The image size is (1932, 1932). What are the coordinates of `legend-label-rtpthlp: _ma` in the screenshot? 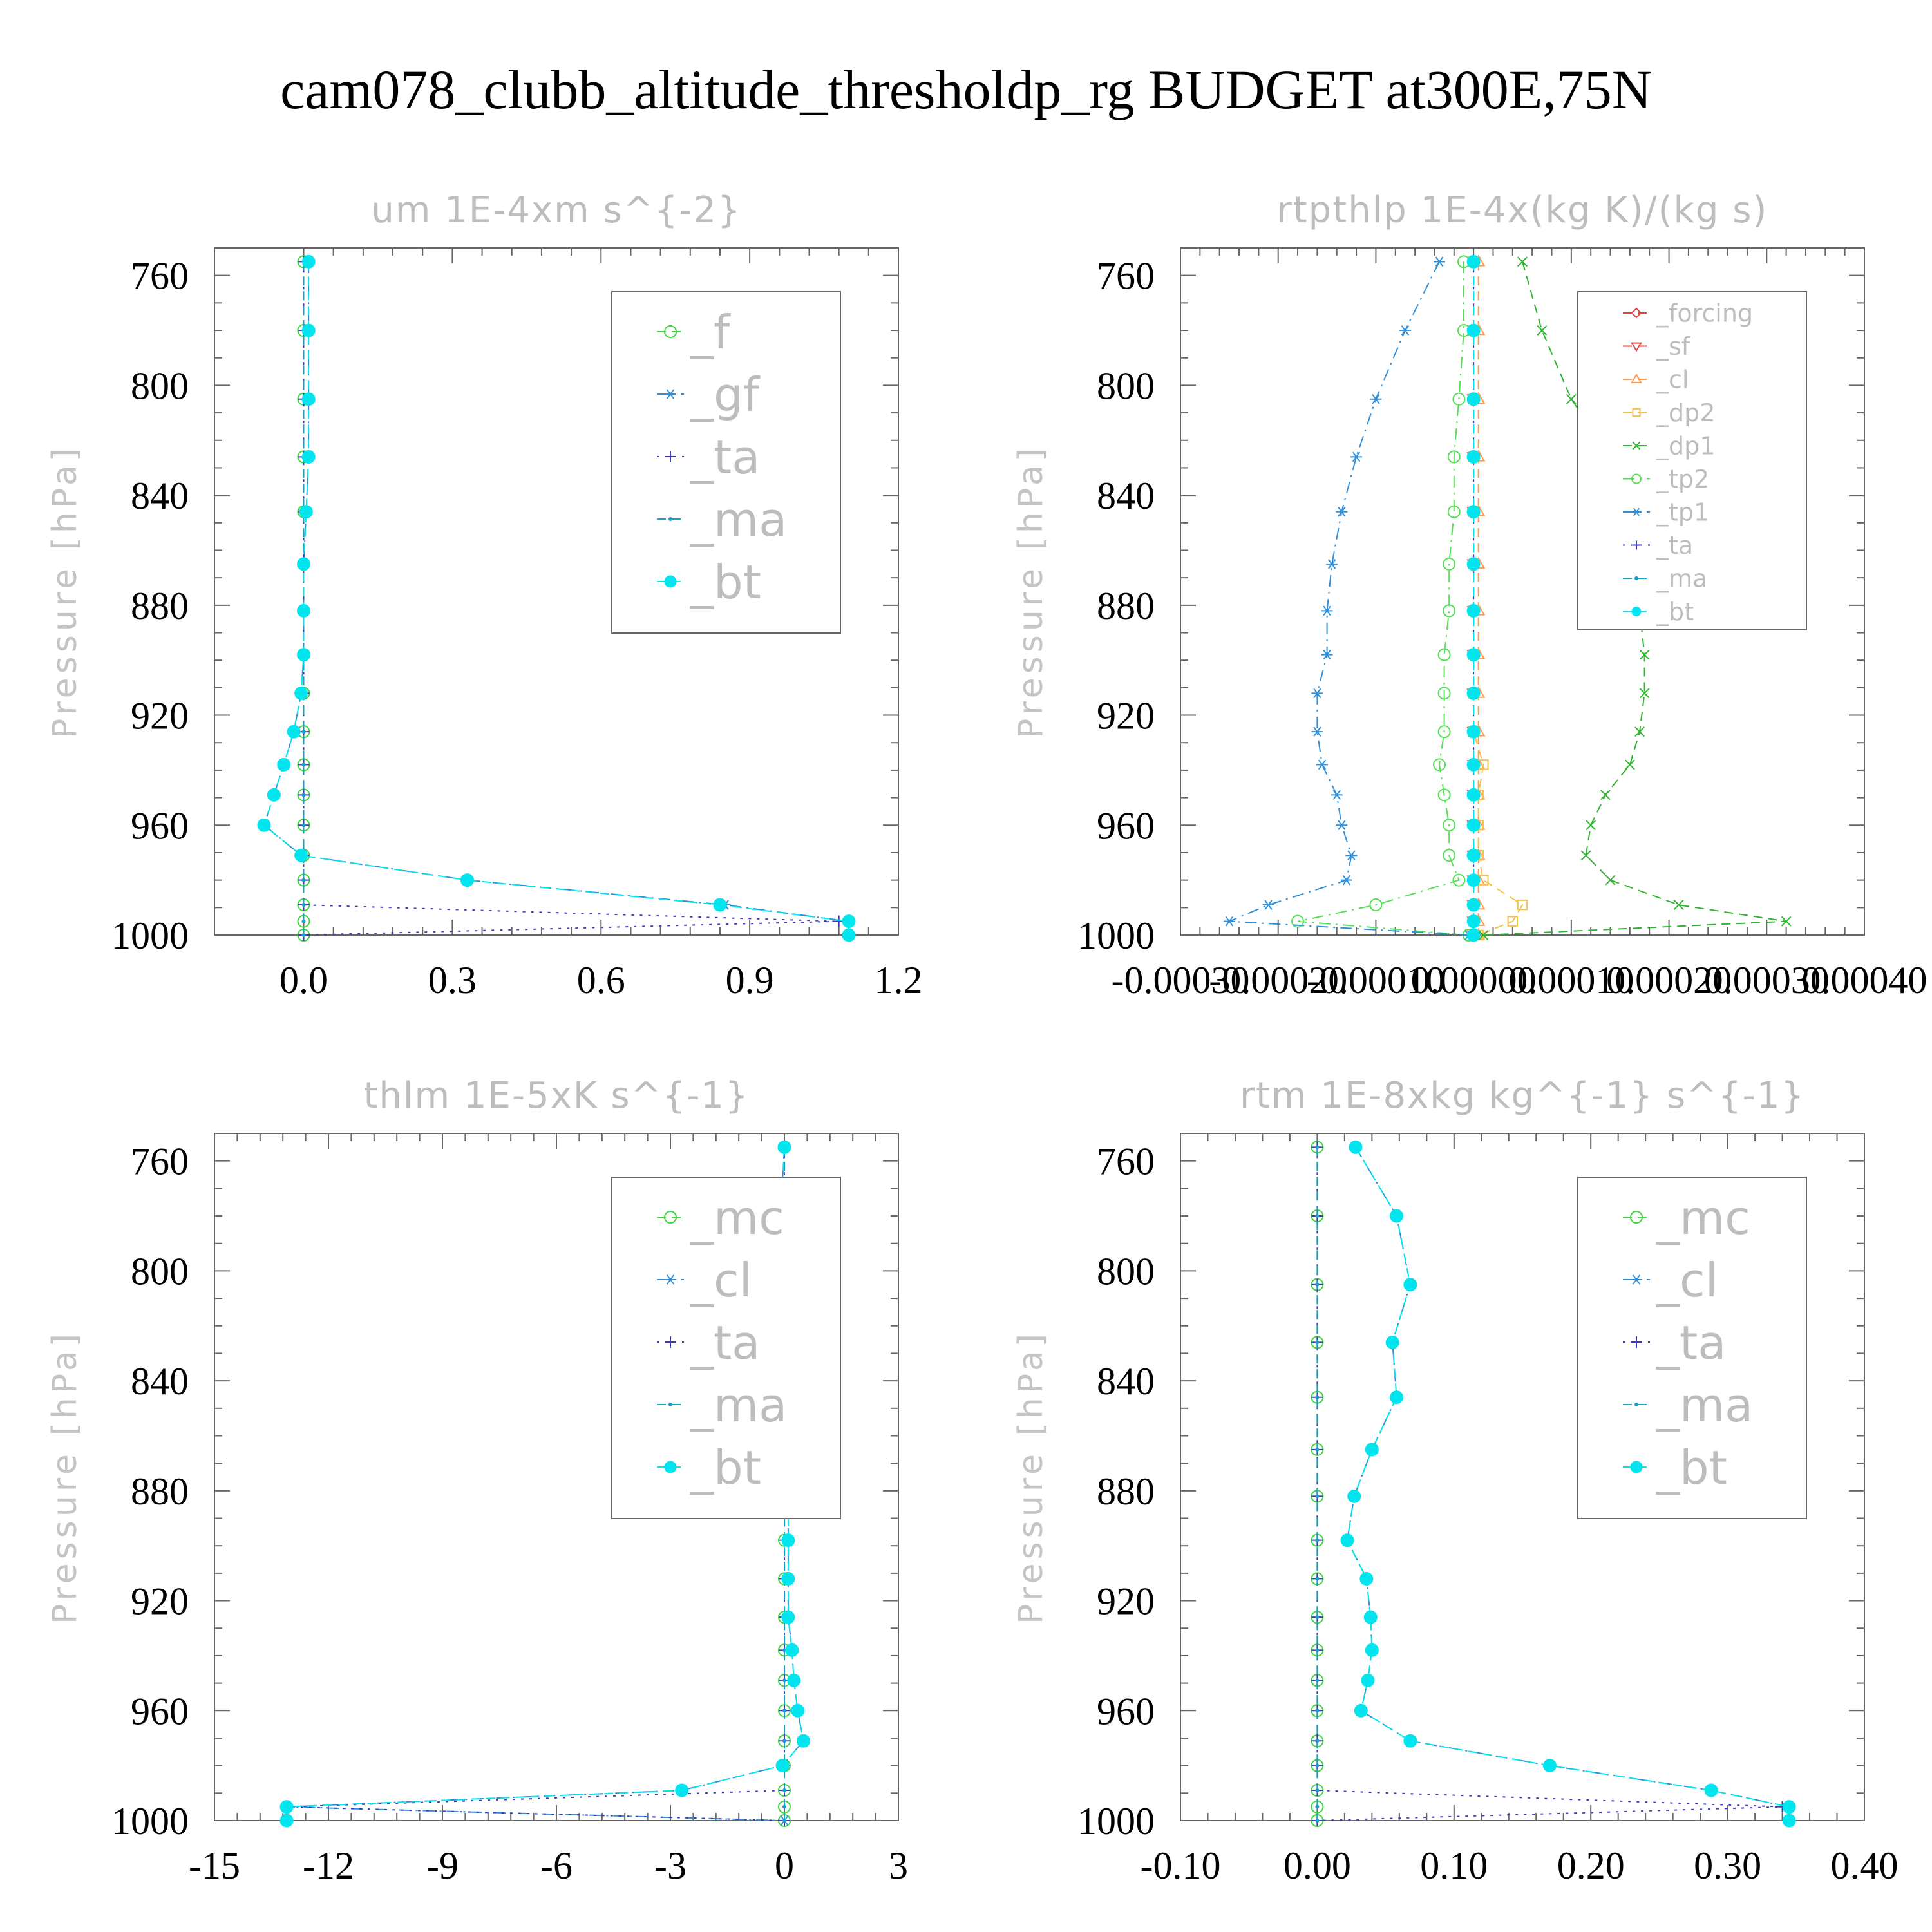 It's located at (1682, 579).